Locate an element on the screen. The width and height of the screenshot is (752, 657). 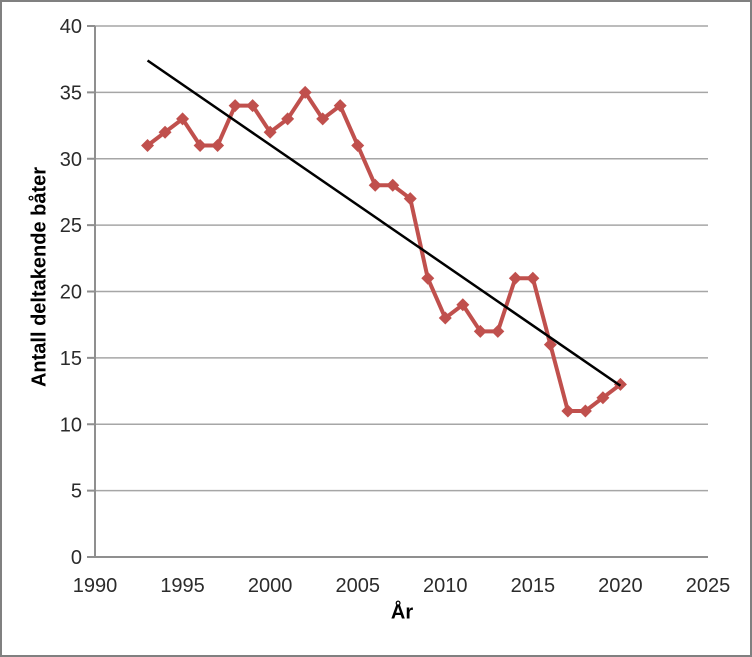
x-tick-label: 2010 is located at coordinates (445, 586).